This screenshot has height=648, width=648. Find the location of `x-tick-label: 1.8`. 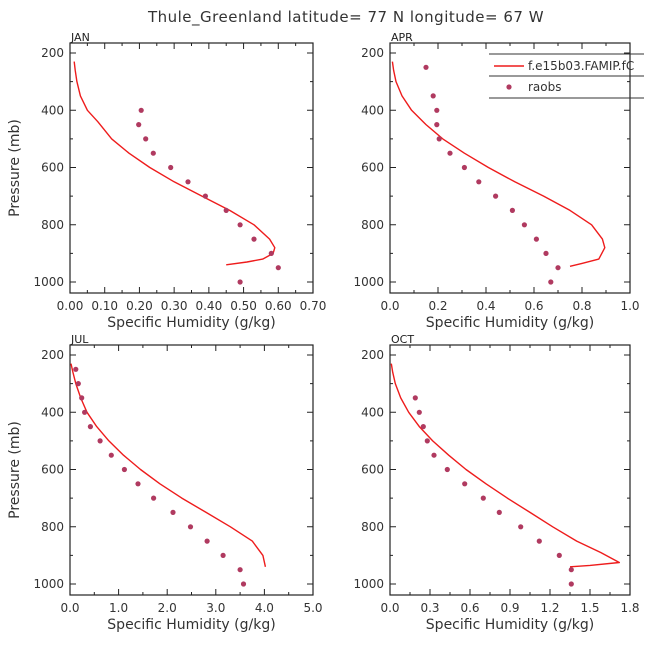

x-tick-label: 1.8 is located at coordinates (629, 608).